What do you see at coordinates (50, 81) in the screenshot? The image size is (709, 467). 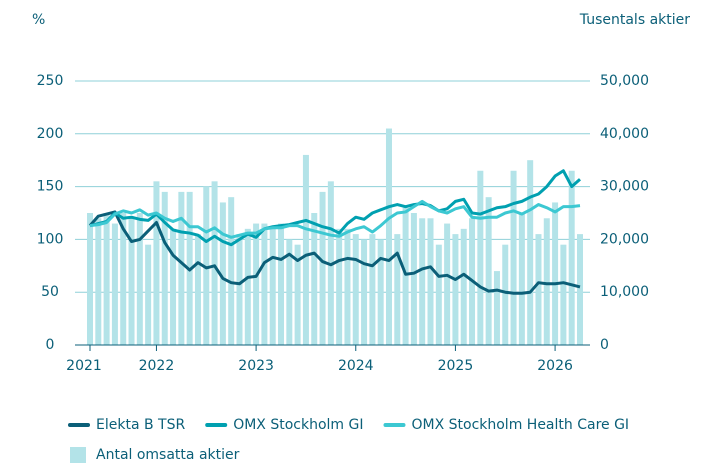 I see `y-tick-label: 250` at bounding box center [50, 81].